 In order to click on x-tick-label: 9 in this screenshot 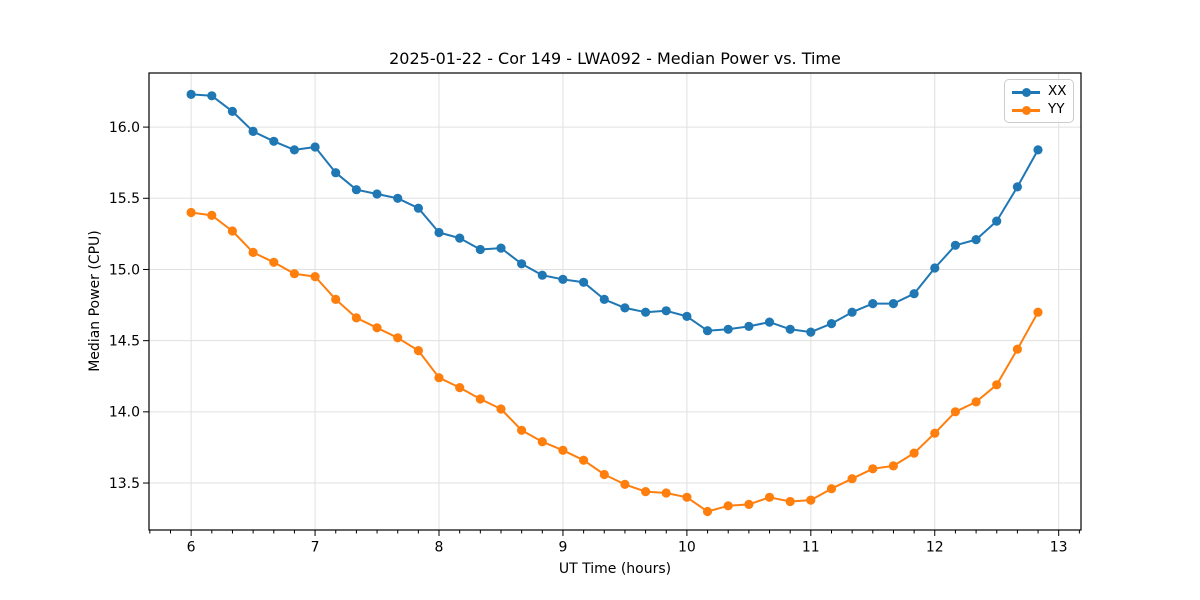, I will do `click(562, 548)`.